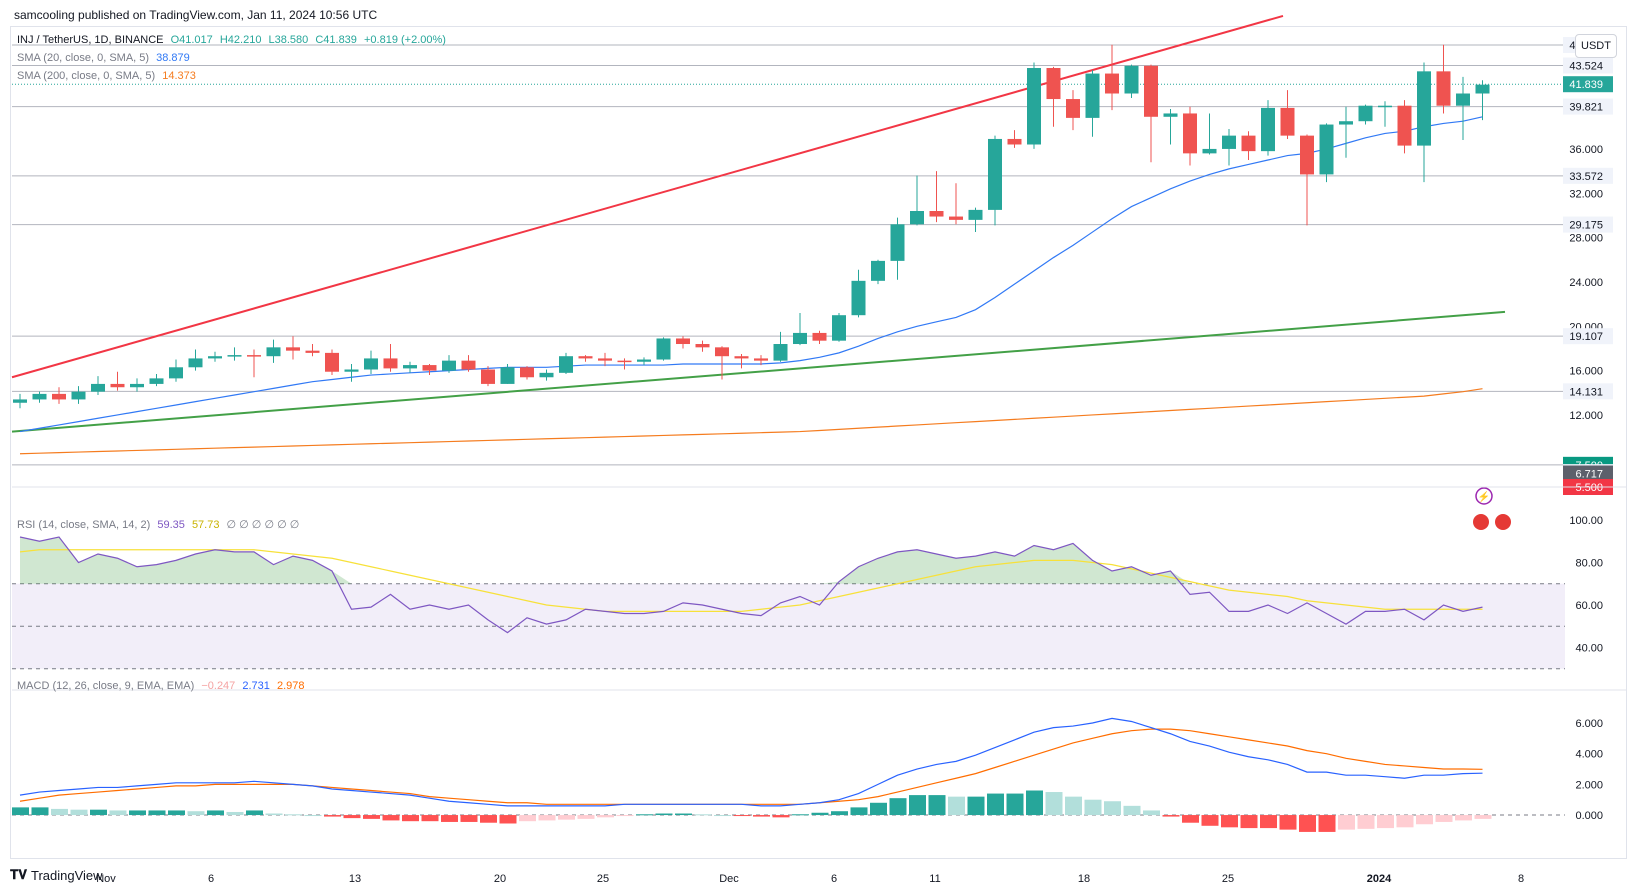  Describe the element at coordinates (205, 525) in the screenshot. I see `rsi-ma-value: 57.73` at that location.